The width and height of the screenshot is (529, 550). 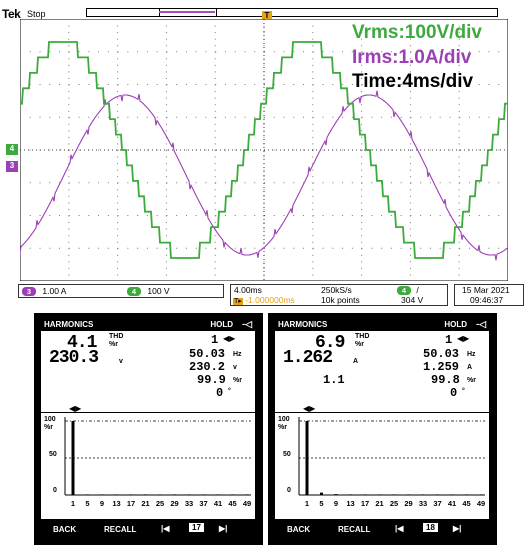 I want to click on main-value: 1.262, so click(x=308, y=358).